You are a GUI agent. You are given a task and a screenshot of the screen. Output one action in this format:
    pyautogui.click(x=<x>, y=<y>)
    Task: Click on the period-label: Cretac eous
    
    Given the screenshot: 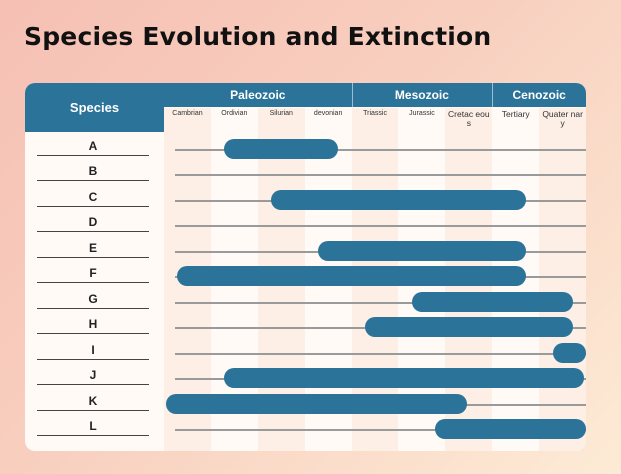 What is the action you would take?
    pyautogui.click(x=469, y=118)
    